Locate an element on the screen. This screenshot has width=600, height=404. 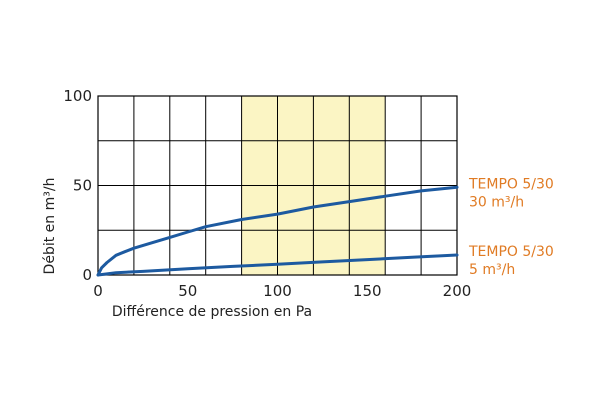
x-tick-label: 150 is located at coordinates (367, 291).